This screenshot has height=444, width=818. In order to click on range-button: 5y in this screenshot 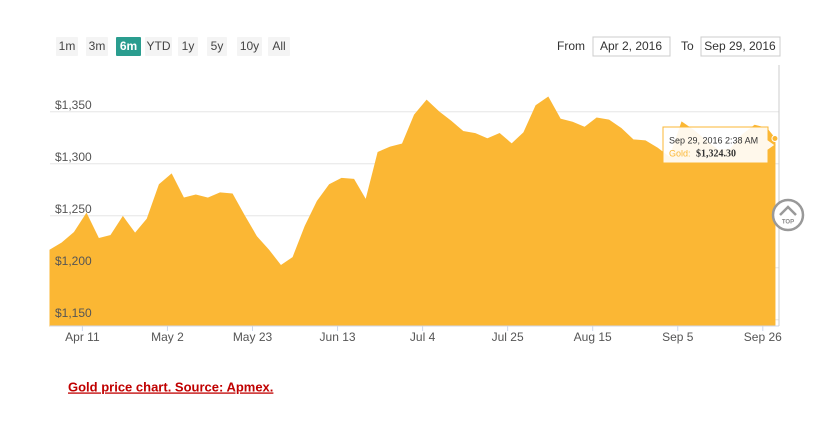, I will do `click(217, 46)`.